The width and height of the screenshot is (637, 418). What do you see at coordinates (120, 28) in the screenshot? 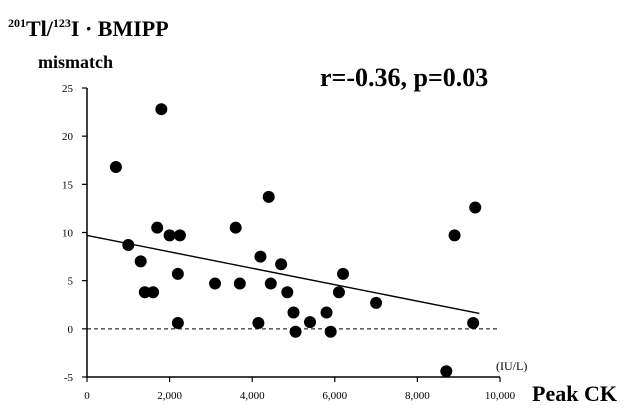
I see `title-text-2: I · BMIPP` at bounding box center [120, 28].